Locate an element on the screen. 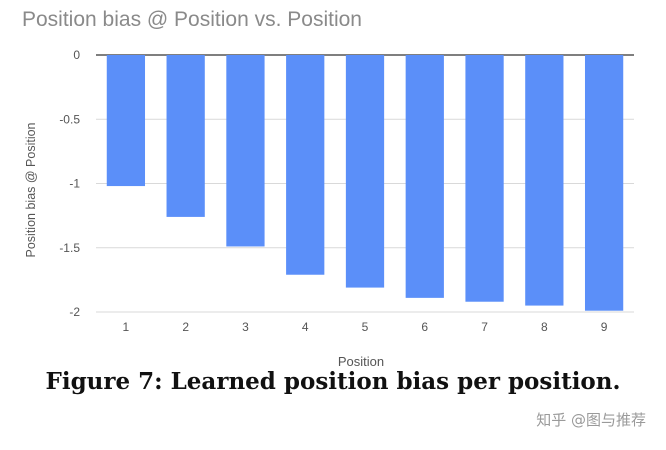  x-tick-label: 5 is located at coordinates (365, 327).